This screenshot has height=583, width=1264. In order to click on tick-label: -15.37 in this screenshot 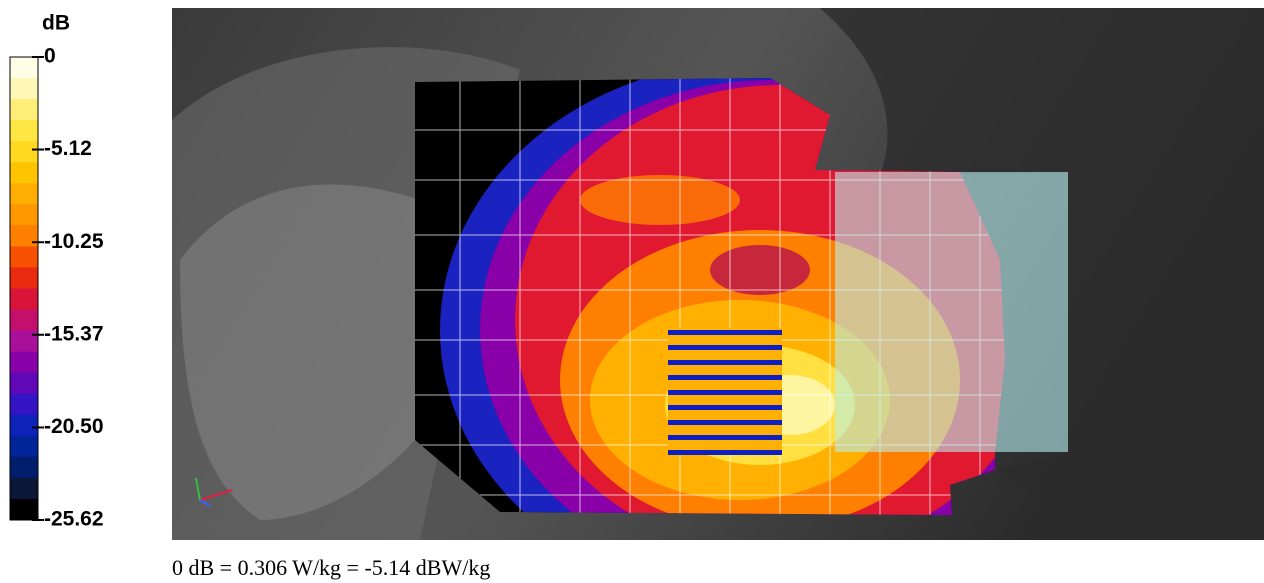, I will do `click(74, 333)`.